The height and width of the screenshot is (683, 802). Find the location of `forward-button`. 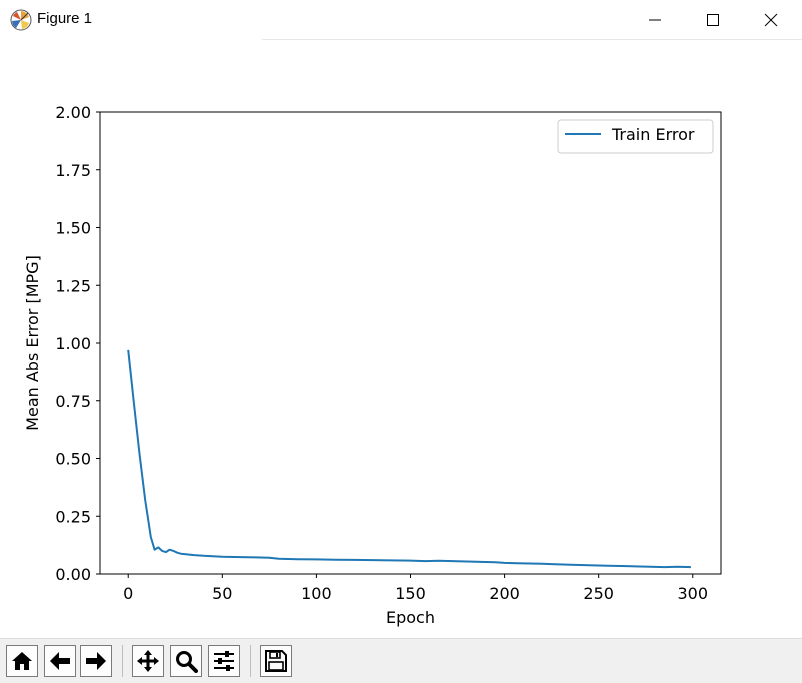

forward-button is located at coordinates (96, 661).